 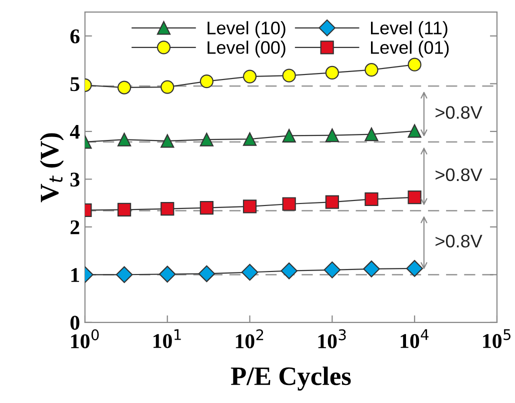 What do you see at coordinates (75, 36) in the screenshot?
I see `y-tick-label: 6` at bounding box center [75, 36].